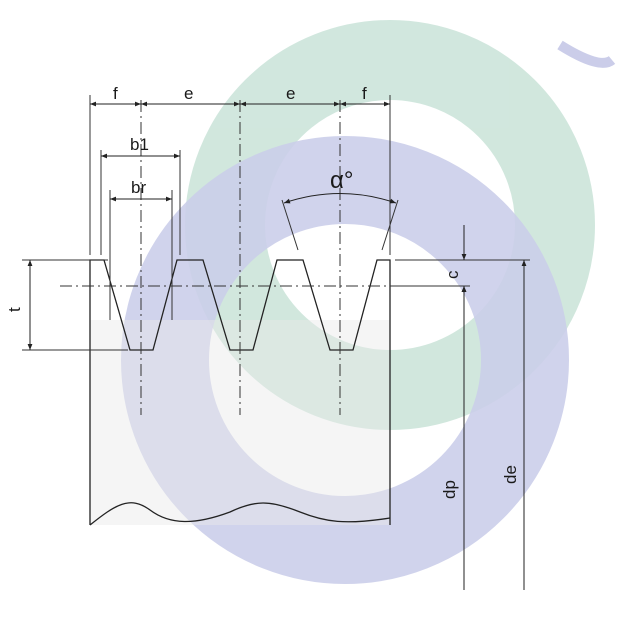  Describe the element at coordinates (452, 274) in the screenshot. I see `label-c: c` at that location.